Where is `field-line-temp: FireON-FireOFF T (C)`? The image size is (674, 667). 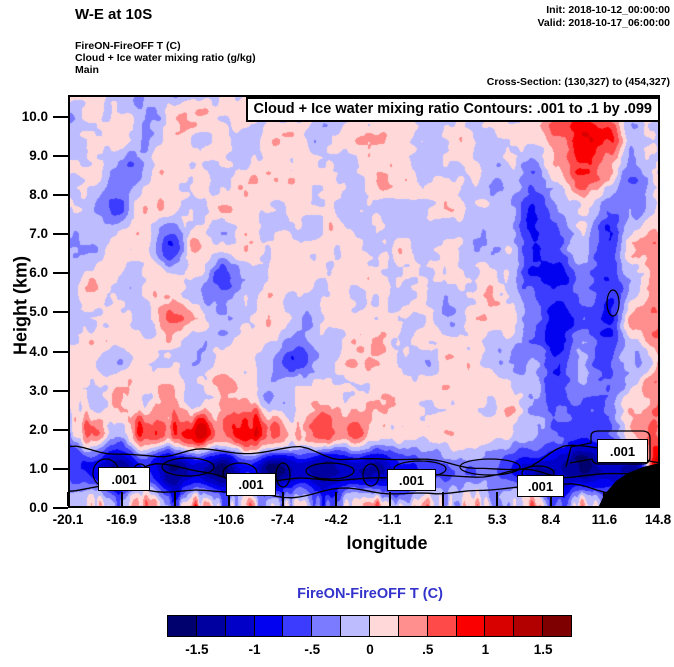
field-line-temp: FireON-FireOFF T (C) is located at coordinates (128, 46).